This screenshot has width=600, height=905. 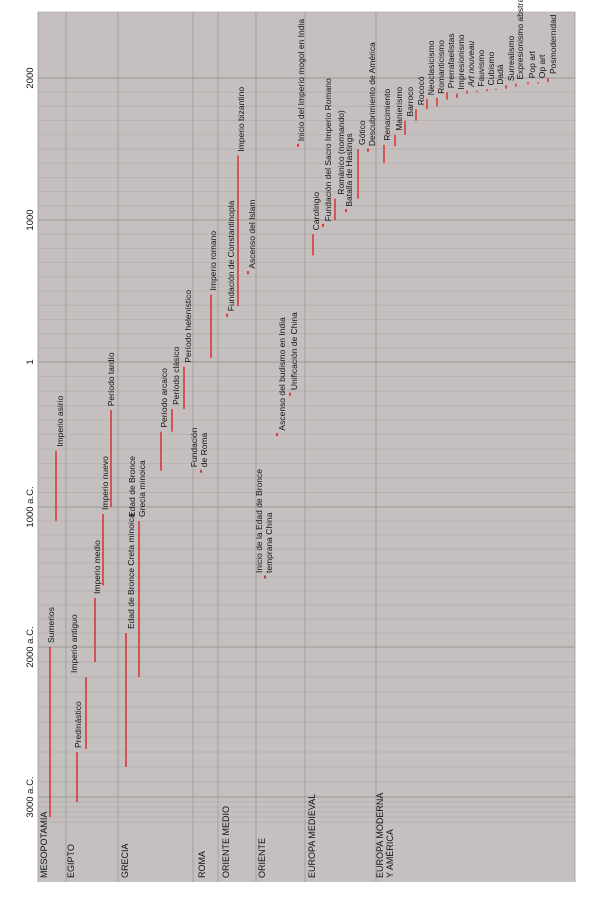 What do you see at coordinates (362, 132) in the screenshot?
I see `event-label: Gótico` at bounding box center [362, 132].